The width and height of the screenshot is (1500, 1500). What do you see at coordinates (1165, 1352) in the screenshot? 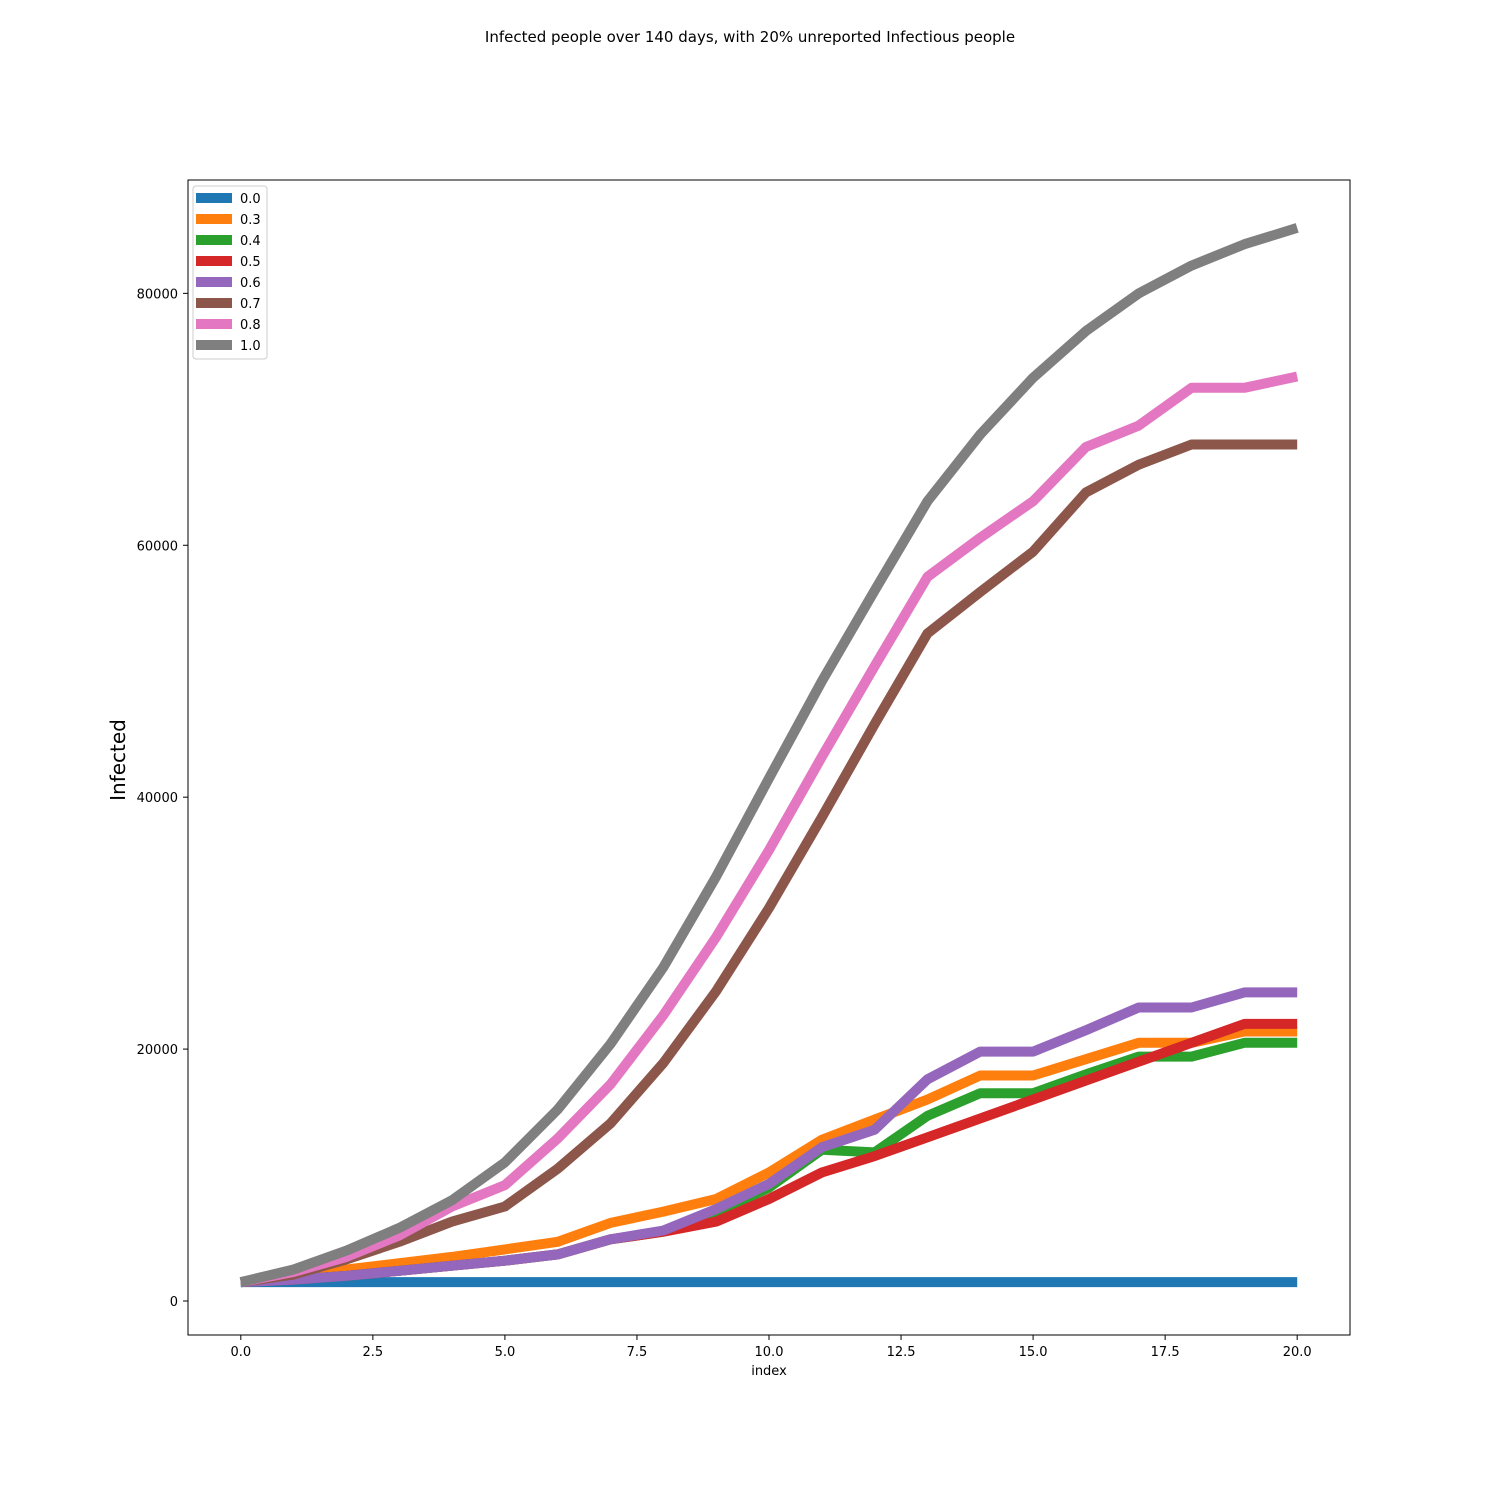
I see `x-tick-label: 17.5` at bounding box center [1165, 1352].